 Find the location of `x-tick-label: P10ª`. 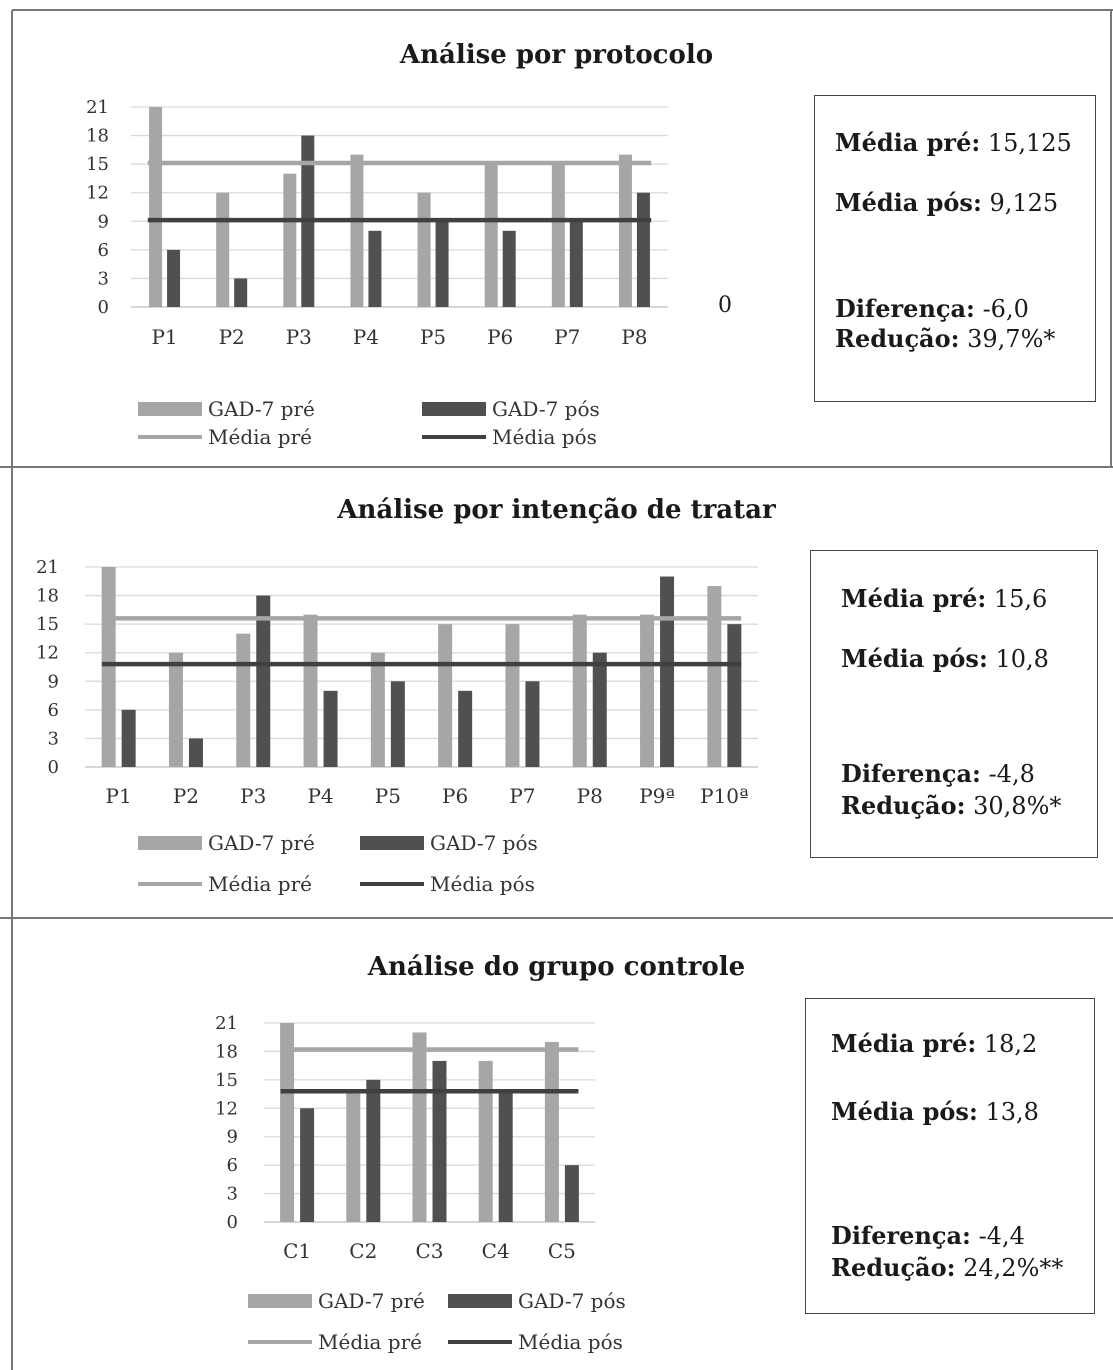

x-tick-label: P10ª is located at coordinates (724, 796).